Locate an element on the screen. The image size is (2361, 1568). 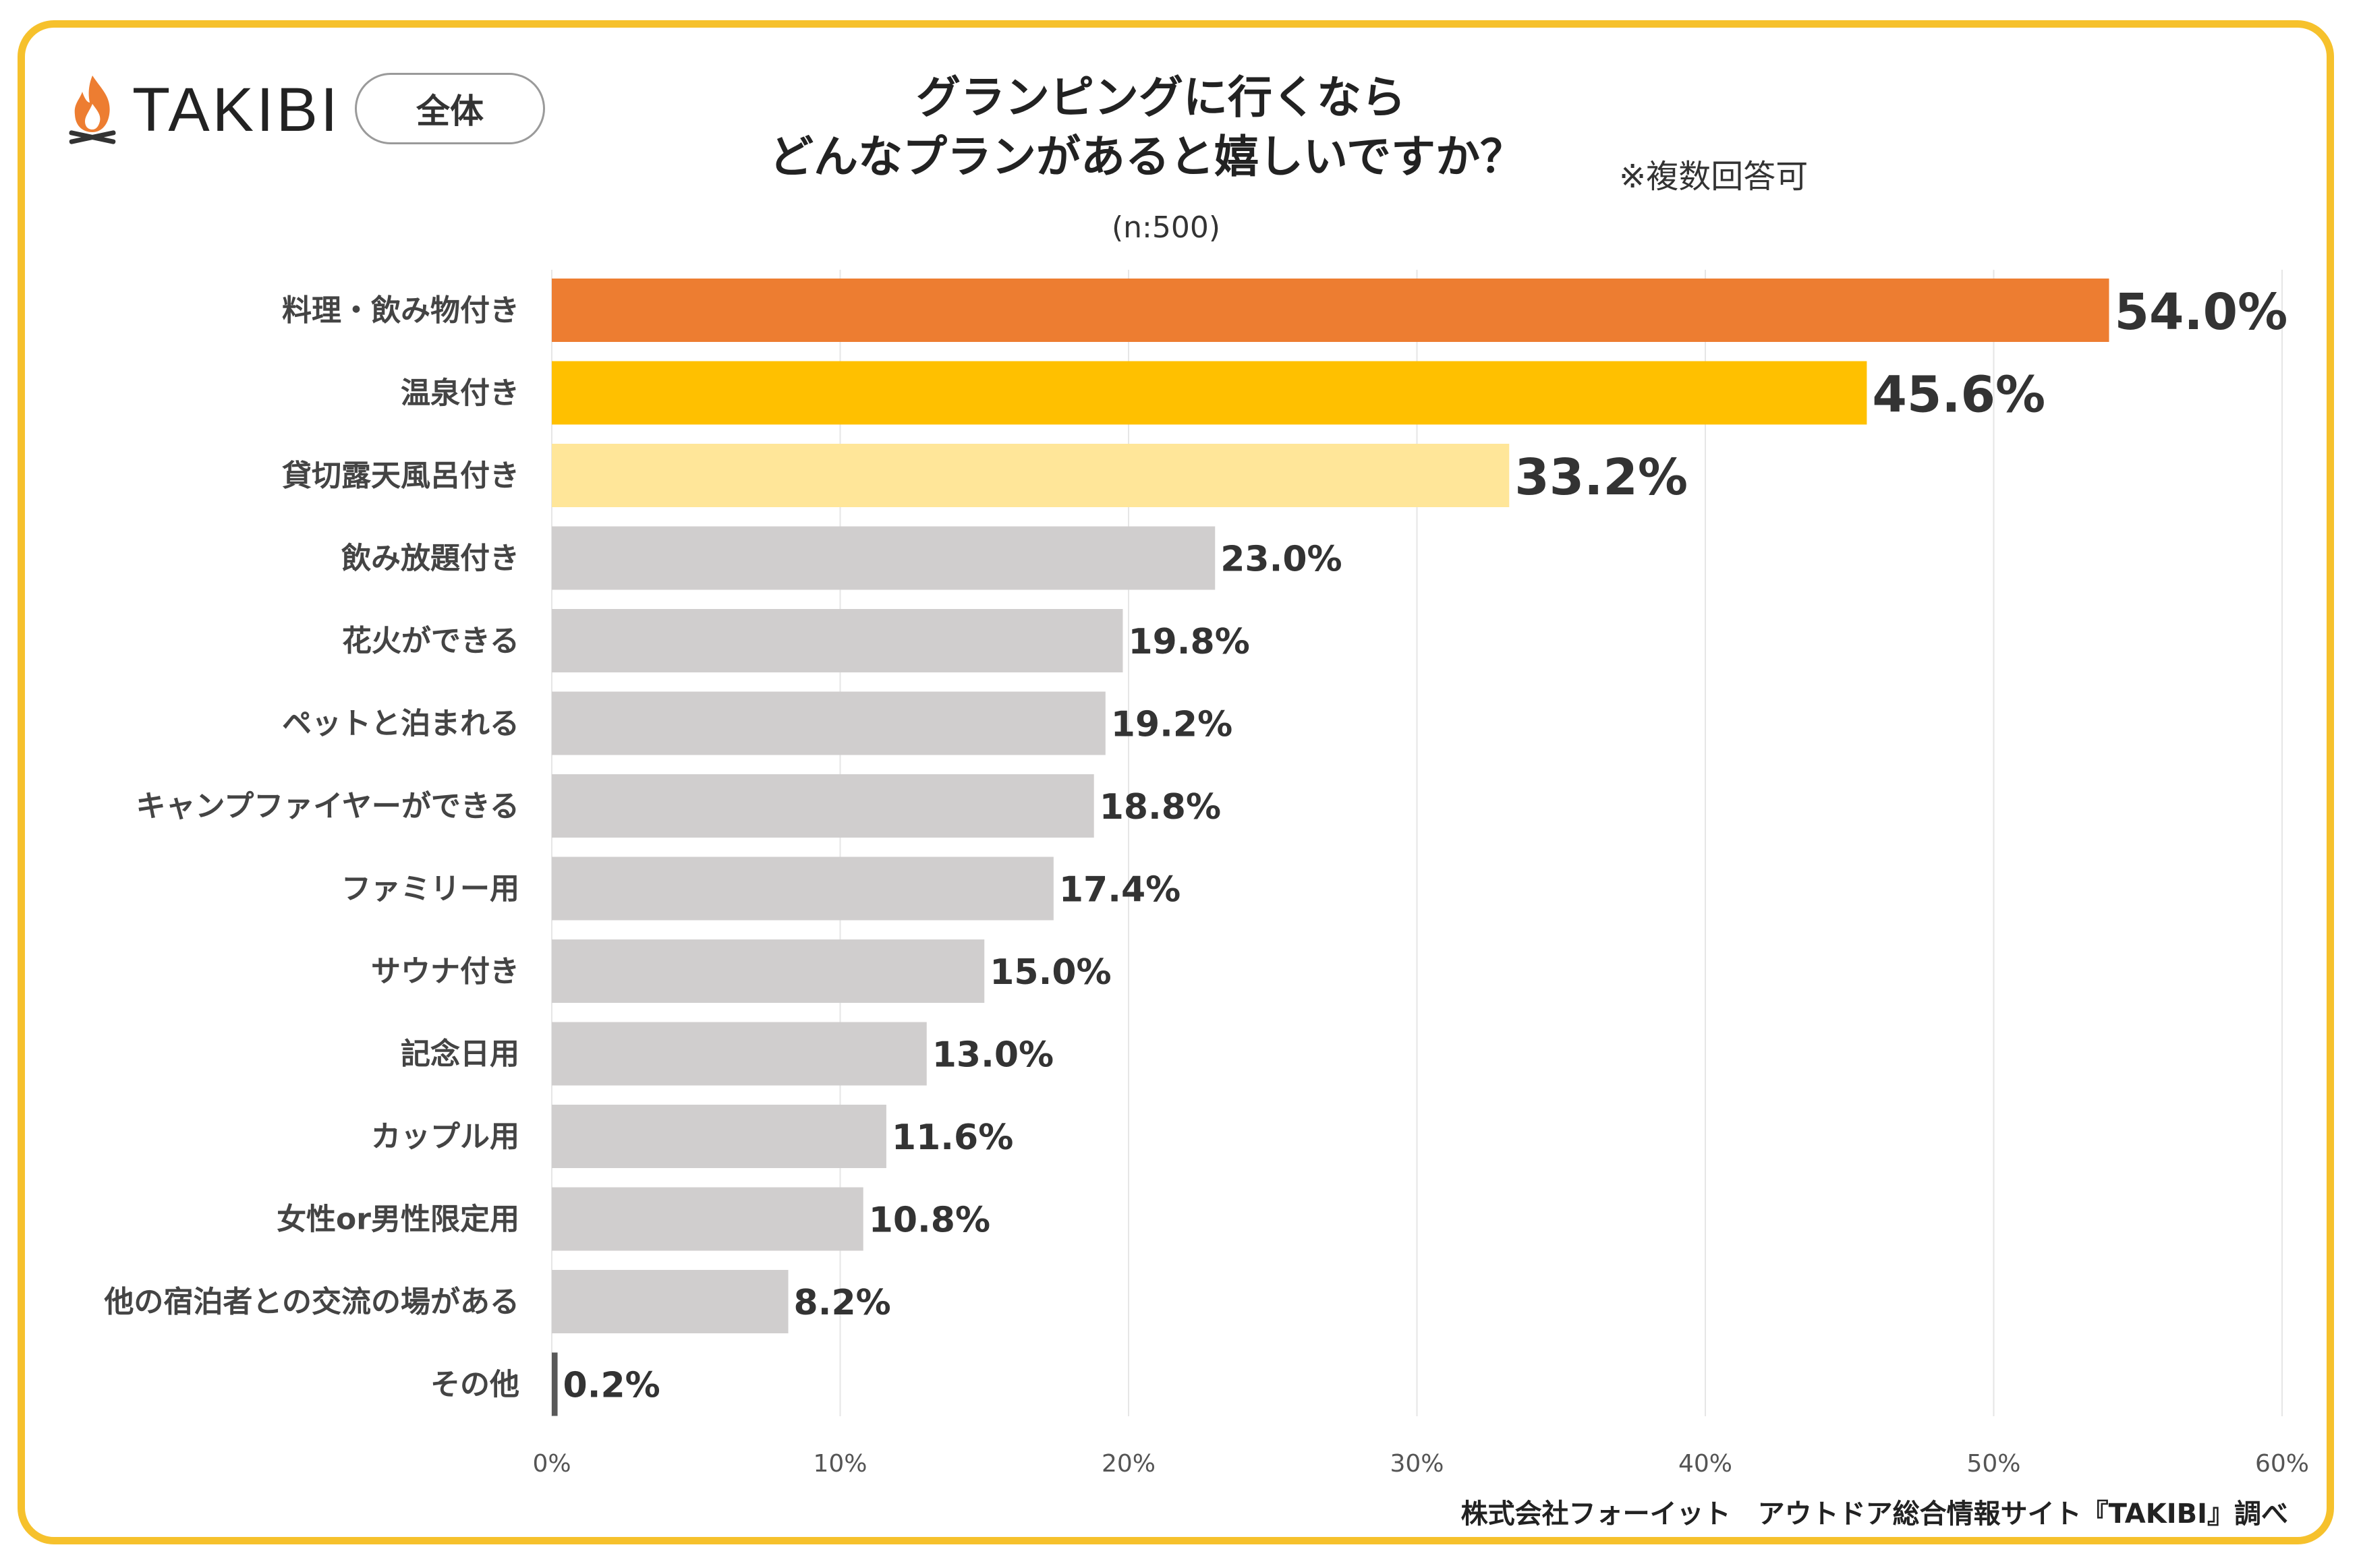
category-label: 料理・飲み物付き is located at coordinates (400, 310).